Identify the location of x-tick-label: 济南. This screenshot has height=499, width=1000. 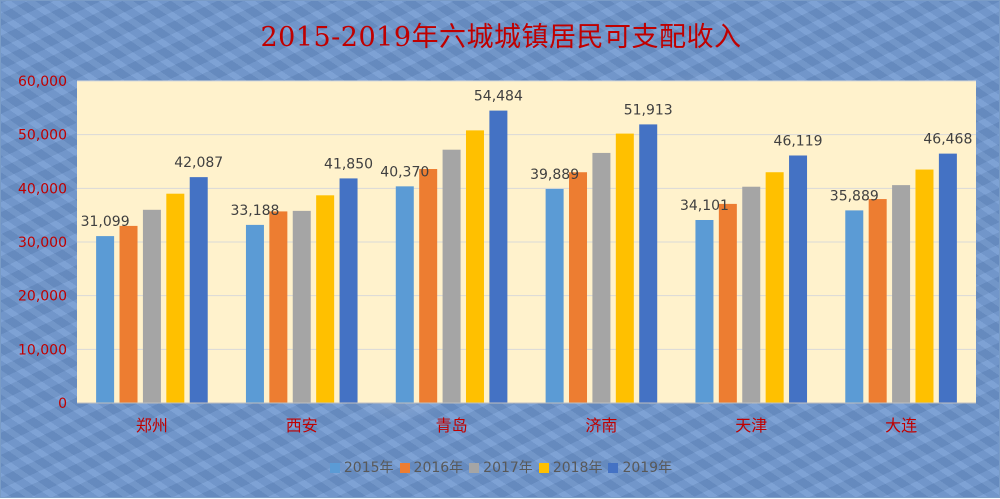
(601, 425).